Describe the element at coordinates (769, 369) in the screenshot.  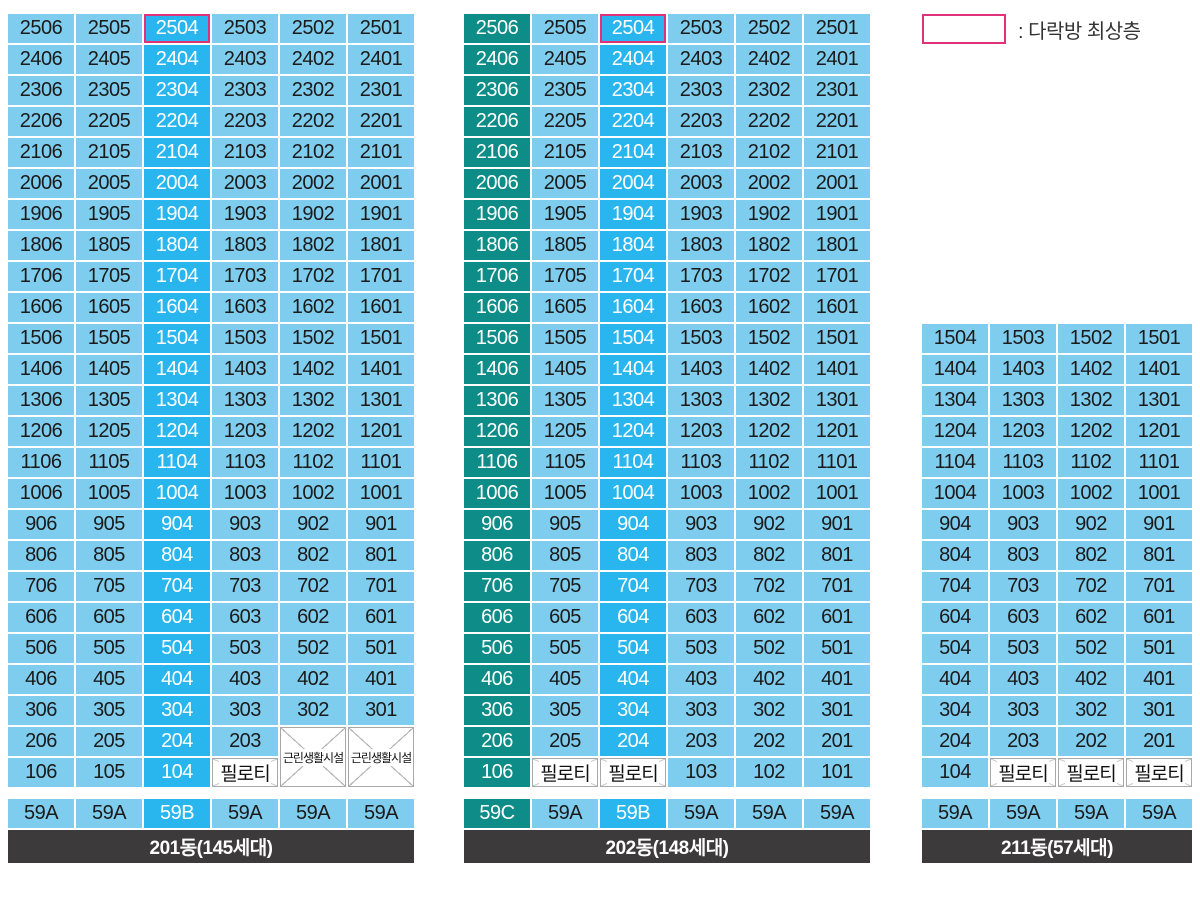
I see `unit-cell: 1402` at that location.